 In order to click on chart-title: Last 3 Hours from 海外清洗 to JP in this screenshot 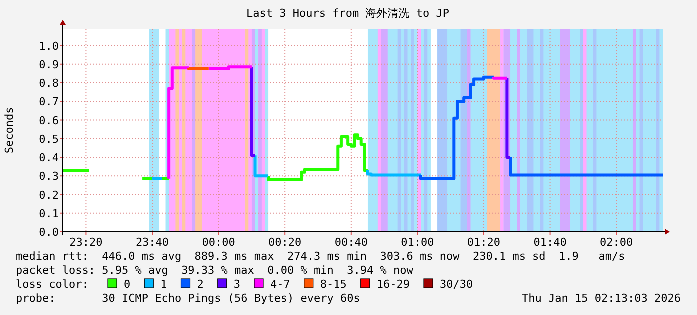, I will do `click(348, 13)`.